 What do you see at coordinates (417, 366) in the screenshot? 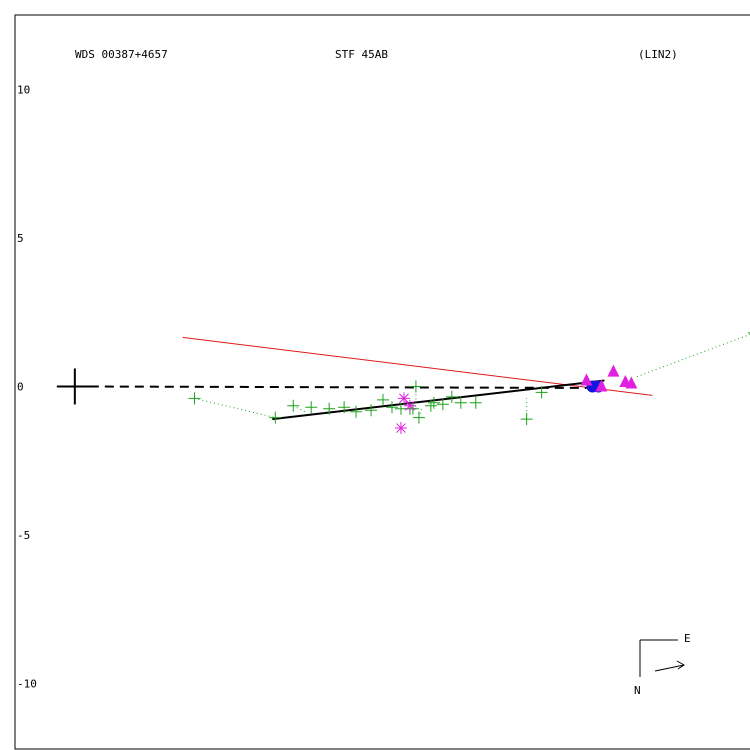
I see `red-reference-line` at bounding box center [417, 366].